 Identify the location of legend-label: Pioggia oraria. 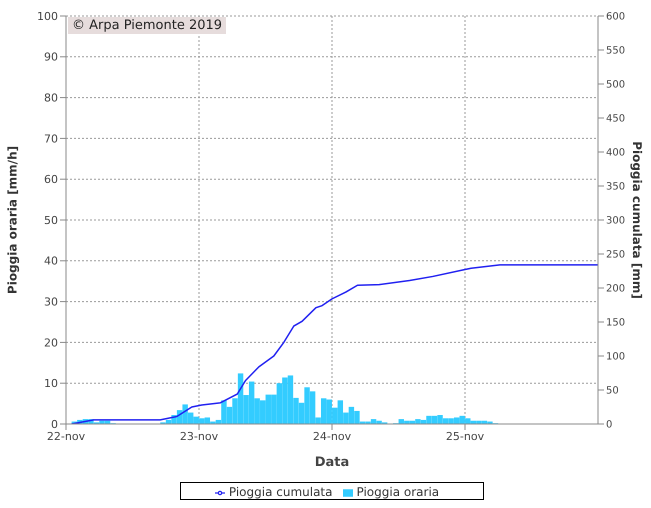
(398, 492).